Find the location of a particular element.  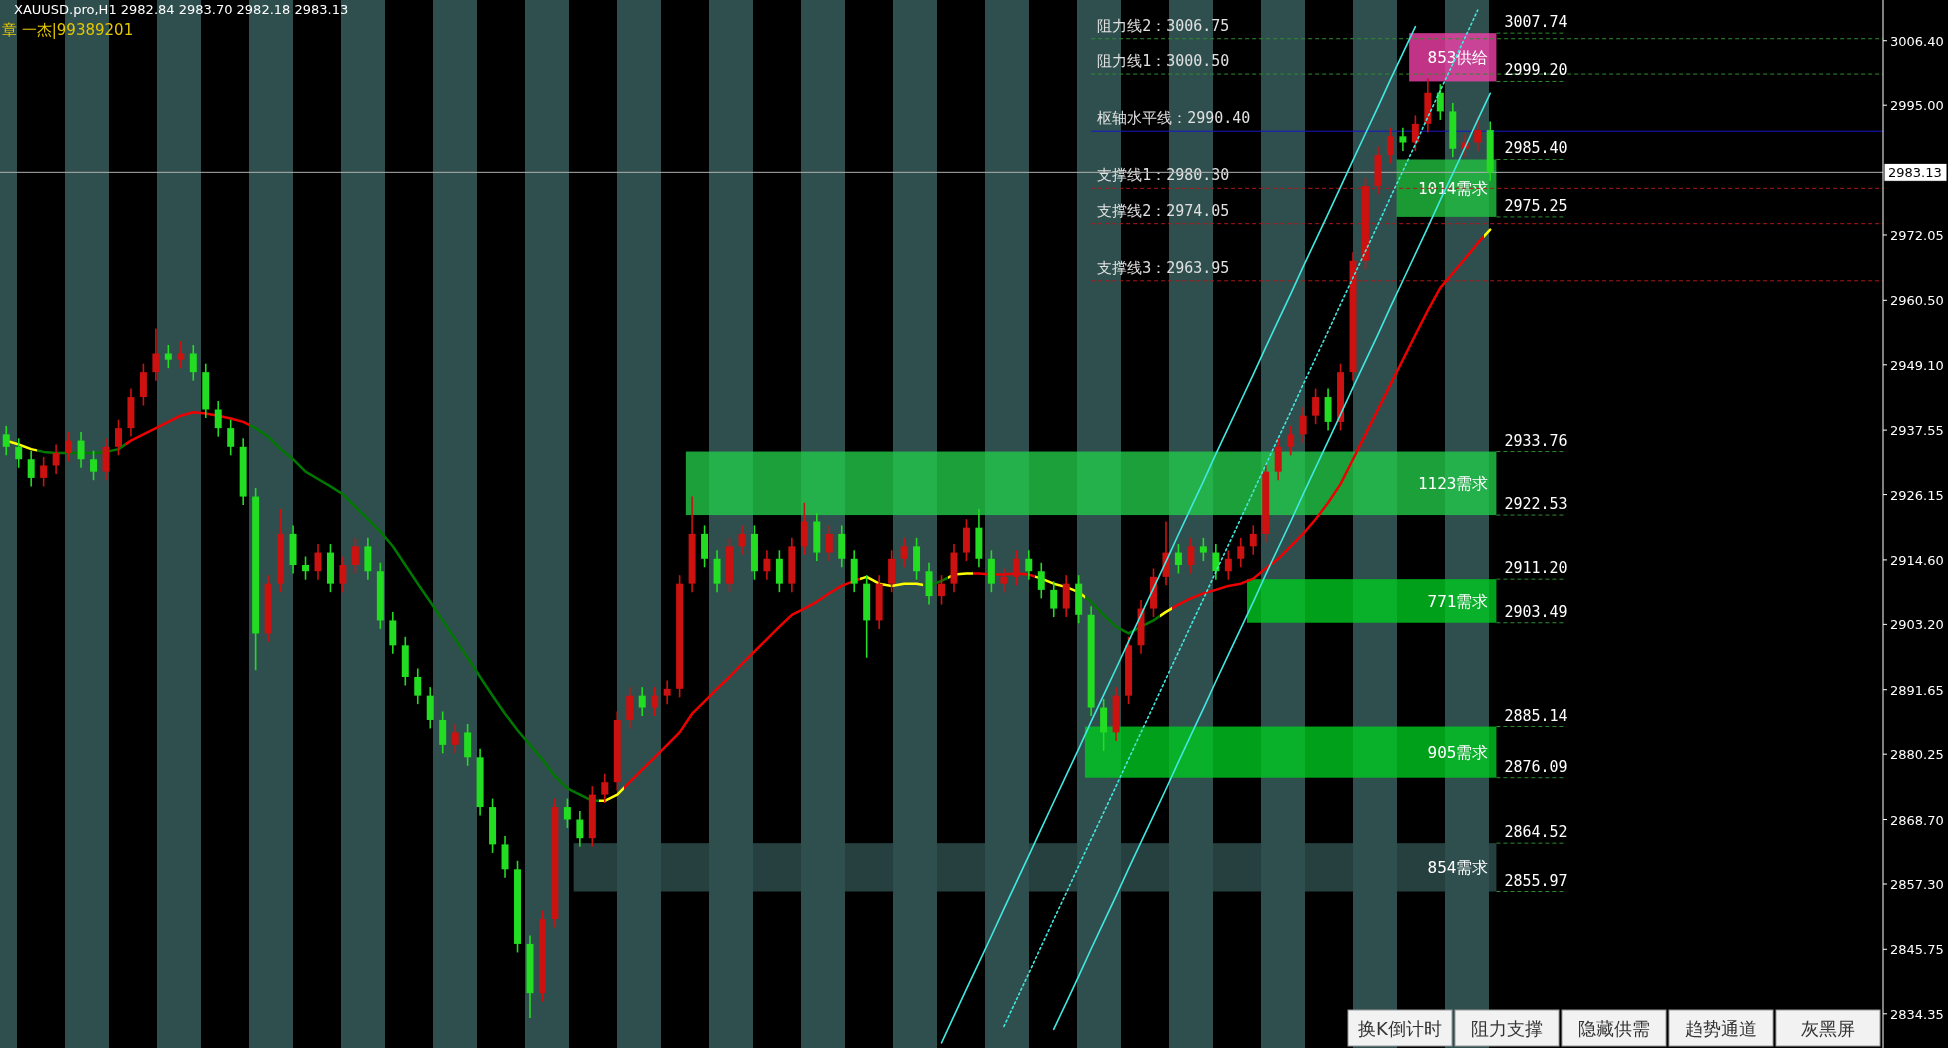

y-tick-label: 2868.70 is located at coordinates (1917, 820).